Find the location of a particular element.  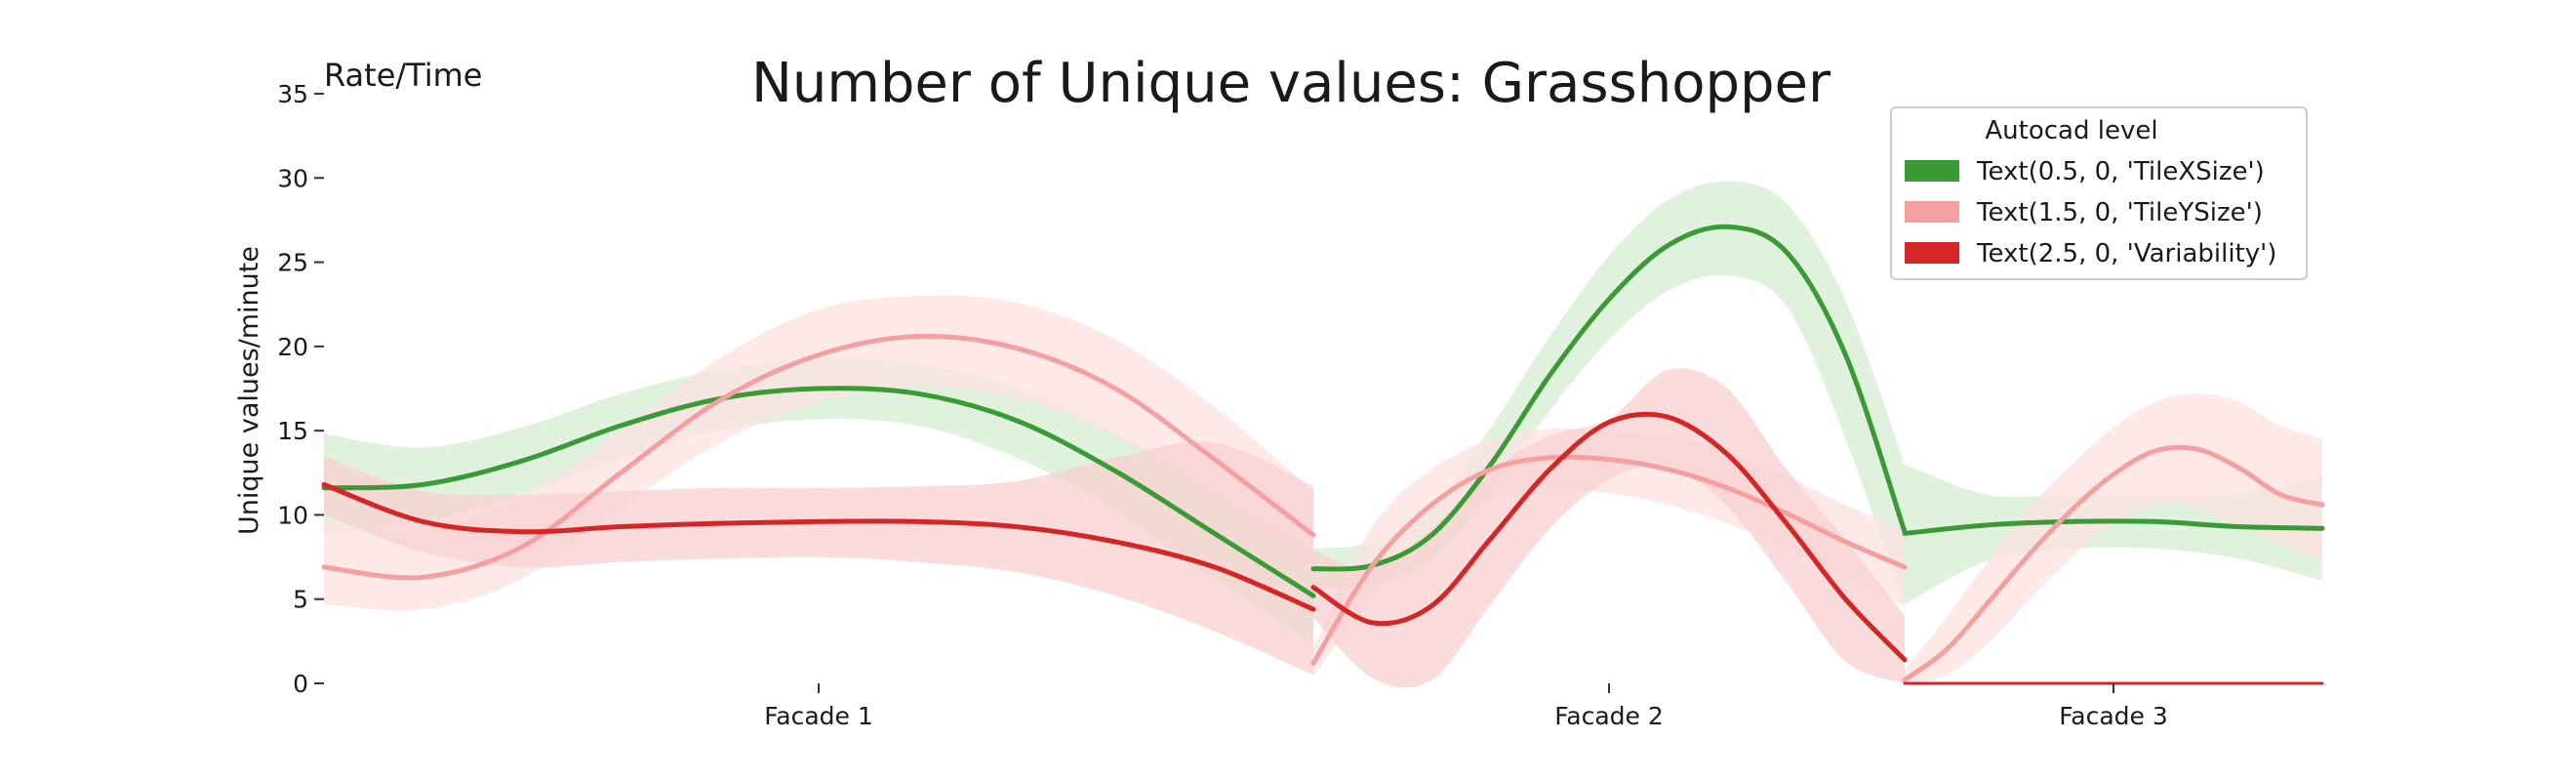

corner-label: Rate/Time is located at coordinates (403, 75).